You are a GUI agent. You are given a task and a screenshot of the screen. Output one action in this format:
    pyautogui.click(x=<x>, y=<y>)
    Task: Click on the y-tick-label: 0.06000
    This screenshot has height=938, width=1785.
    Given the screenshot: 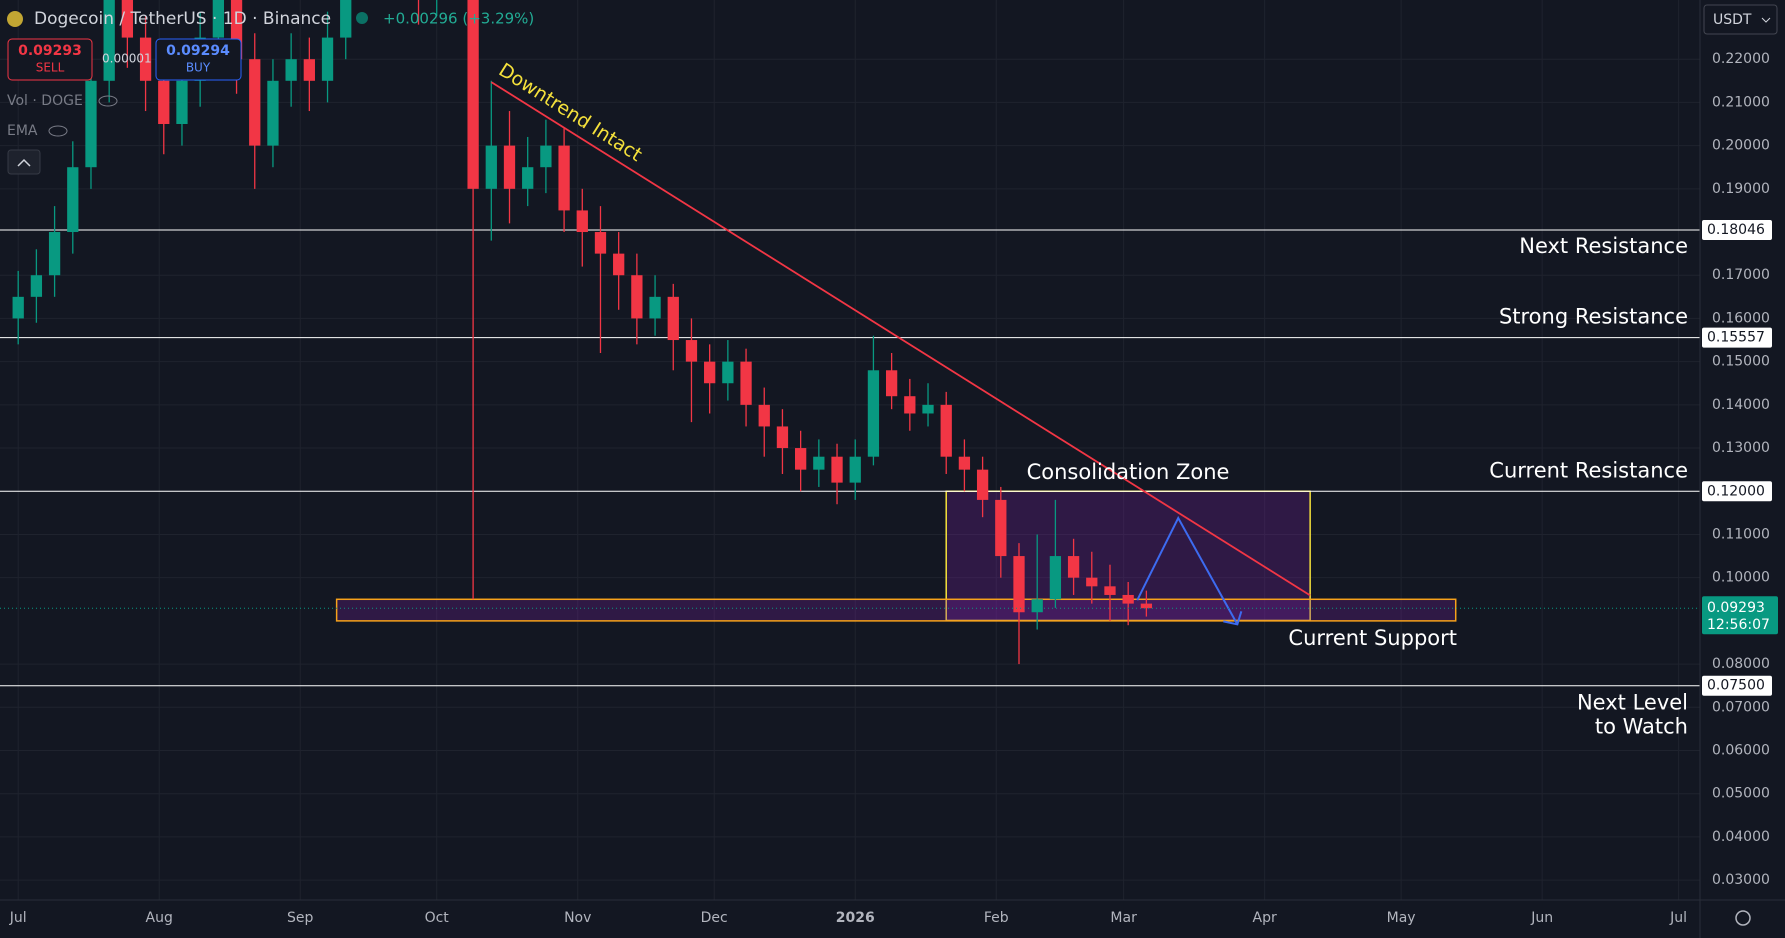 What is the action you would take?
    pyautogui.click(x=1741, y=751)
    